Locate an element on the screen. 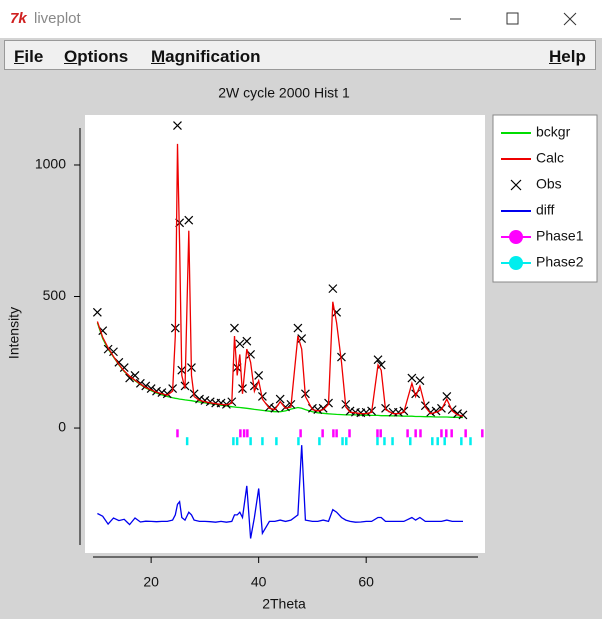  x-axis-label: 2Theta is located at coordinates (284, 604).